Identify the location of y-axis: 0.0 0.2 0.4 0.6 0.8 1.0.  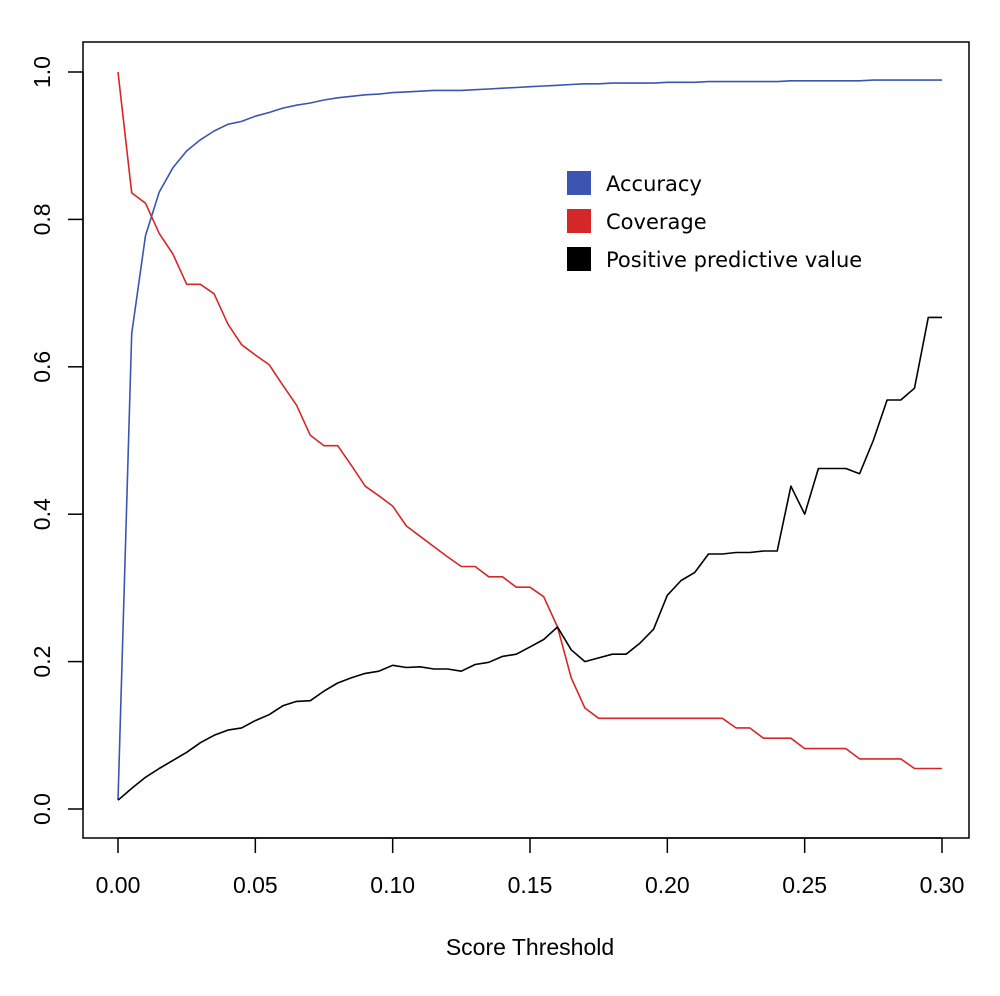
(56, 440).